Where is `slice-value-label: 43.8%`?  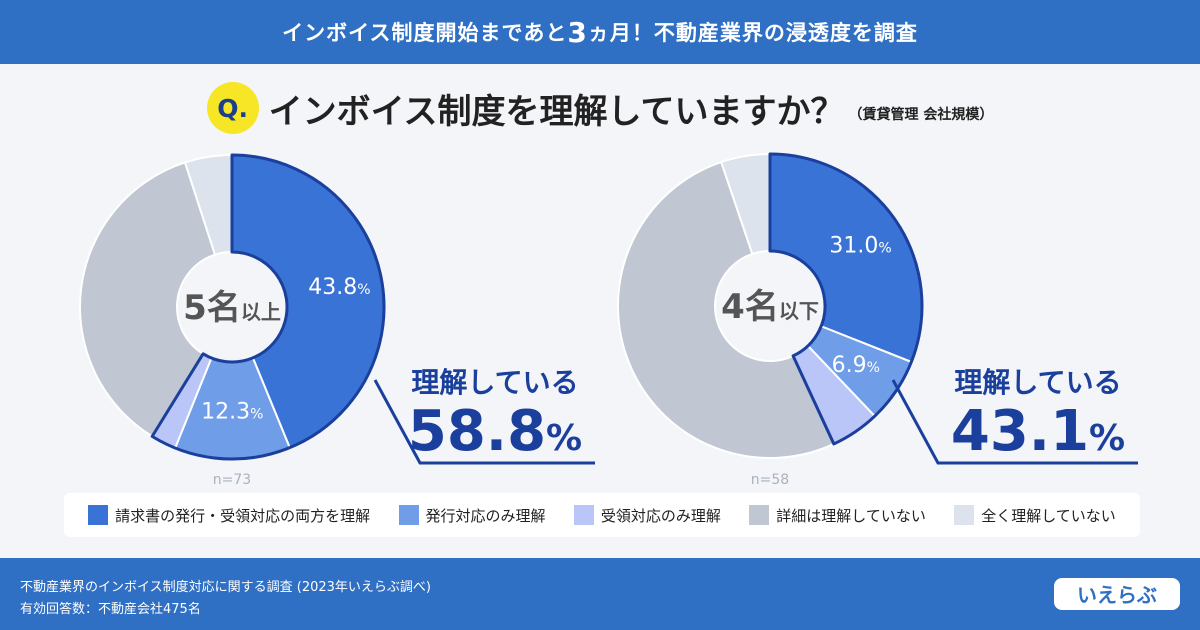
slice-value-label: 43.8% is located at coordinates (339, 287).